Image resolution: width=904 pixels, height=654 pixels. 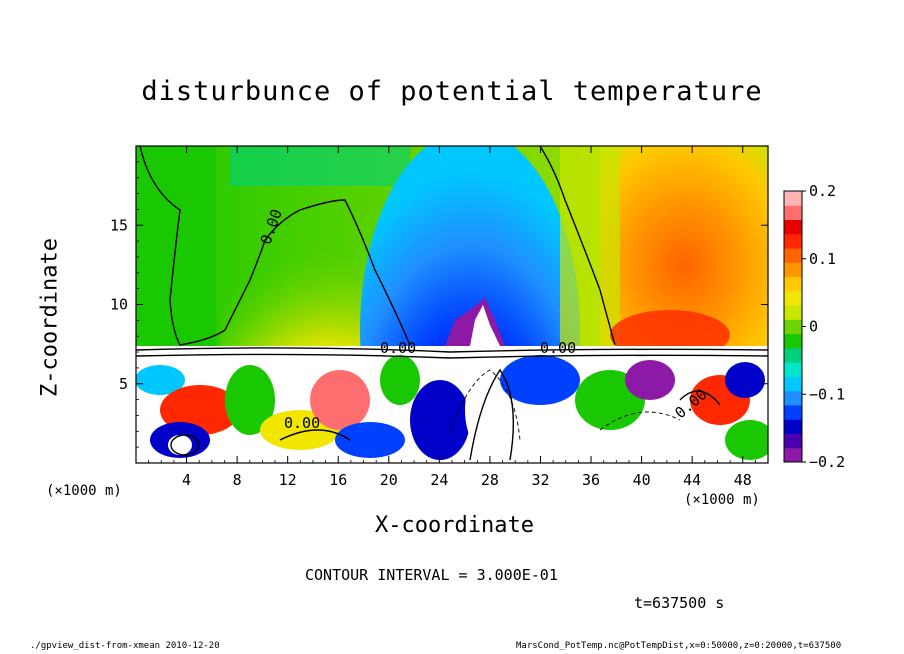 What do you see at coordinates (822, 259) in the screenshot?
I see `colorbar-tick-label: 0.1` at bounding box center [822, 259].